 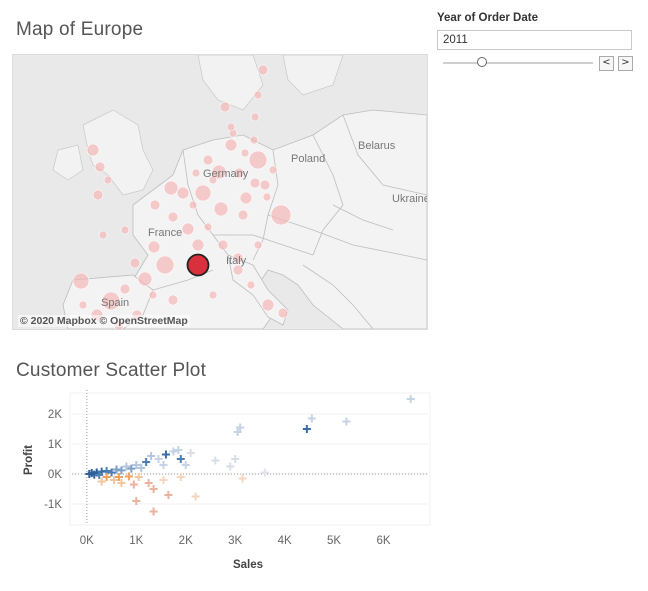 I want to click on next-year-button: >, so click(x=625, y=63).